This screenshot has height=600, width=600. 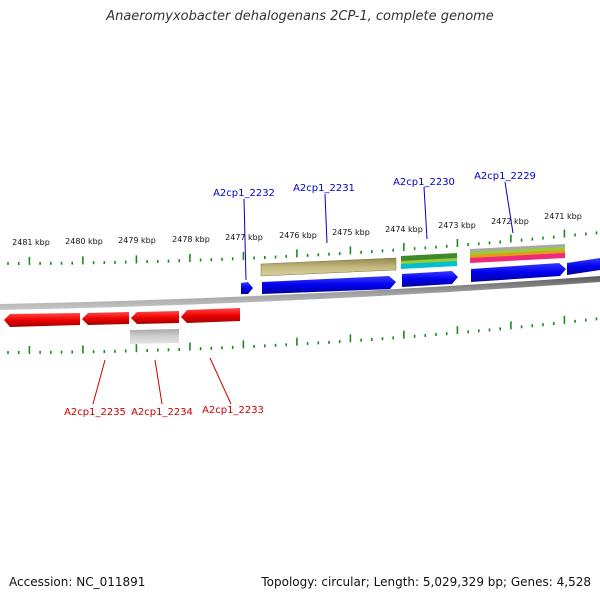 What do you see at coordinates (84, 241) in the screenshot?
I see `tick-label: 2480 kbp` at bounding box center [84, 241].